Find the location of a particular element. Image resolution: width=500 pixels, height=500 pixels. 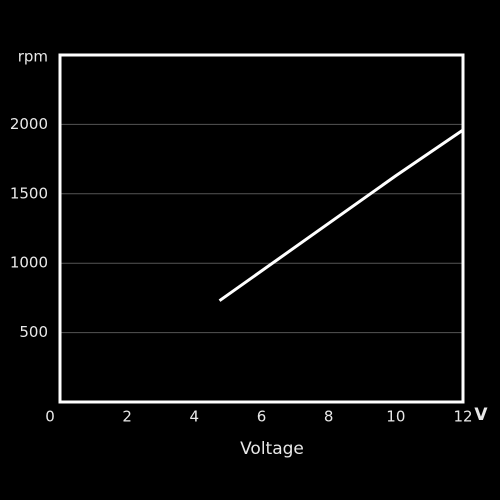

x-tick-label: 8 is located at coordinates (329, 417).